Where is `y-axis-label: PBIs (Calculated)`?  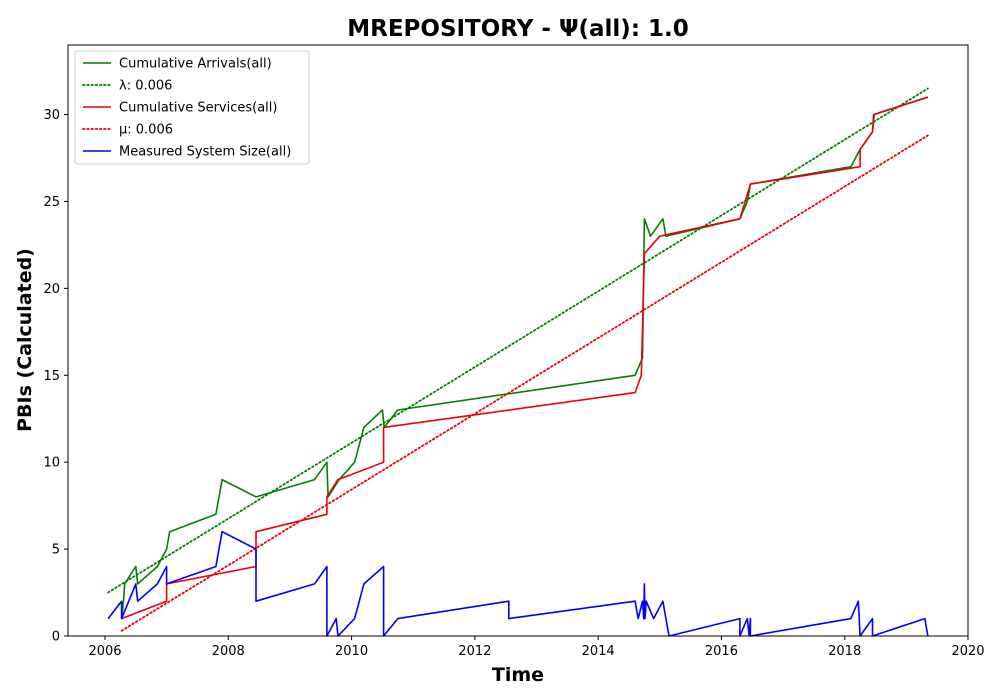
y-axis-label: PBIs (Calculated) is located at coordinates (25, 340).